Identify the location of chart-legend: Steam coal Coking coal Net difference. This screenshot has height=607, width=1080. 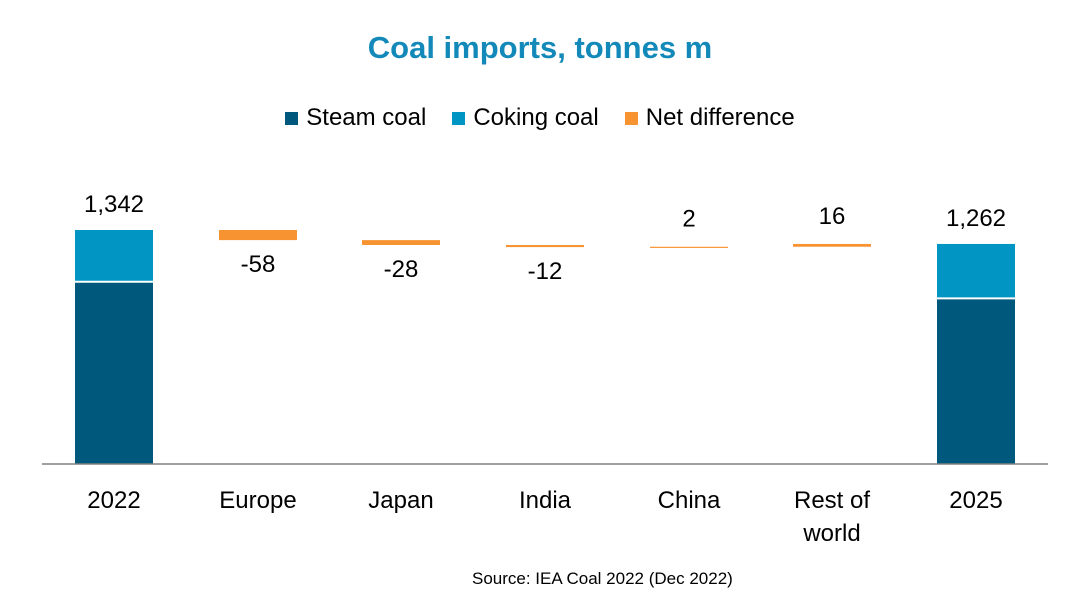
(540, 118).